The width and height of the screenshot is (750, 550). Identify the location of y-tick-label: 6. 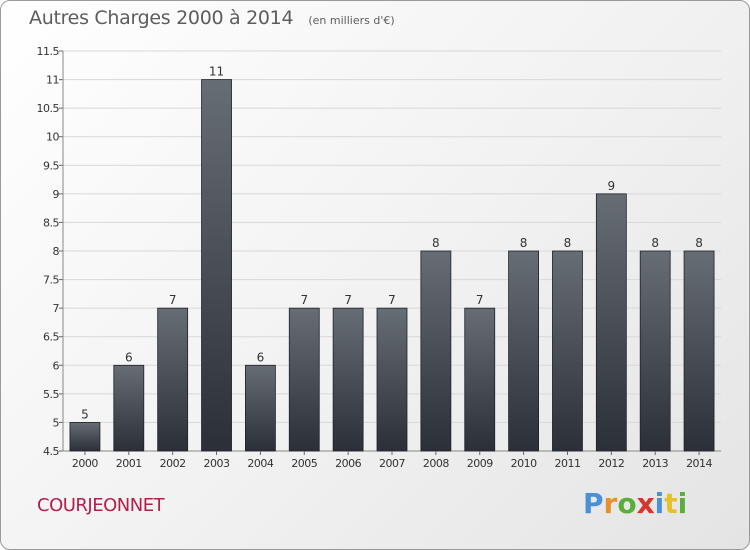
(56, 365).